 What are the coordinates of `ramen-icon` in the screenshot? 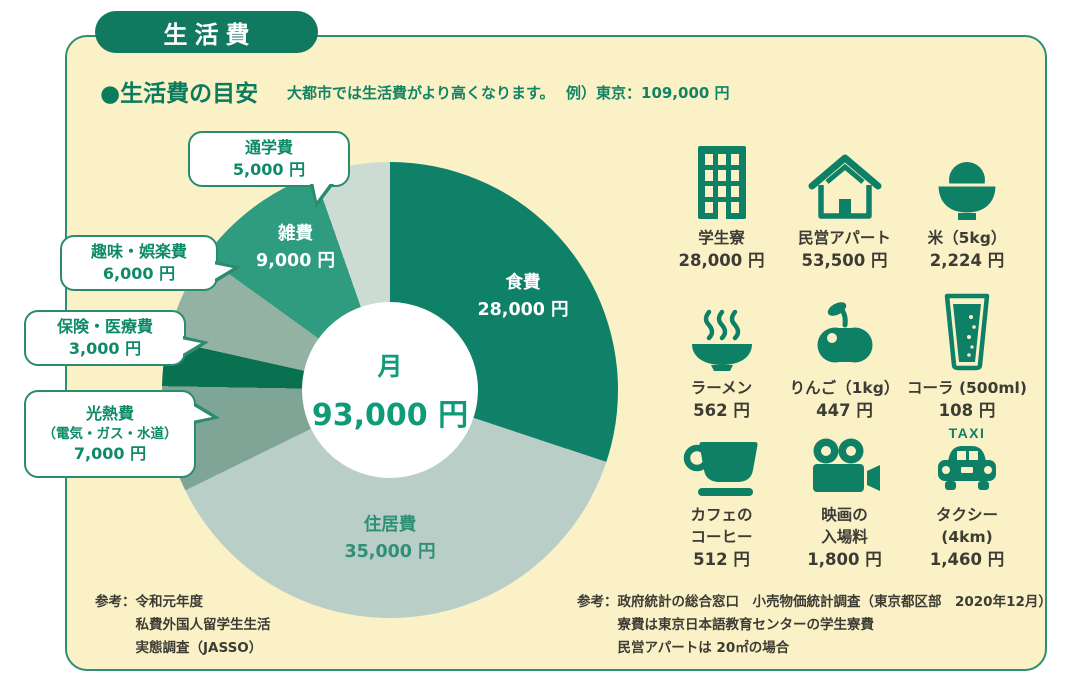 It's located at (721, 340).